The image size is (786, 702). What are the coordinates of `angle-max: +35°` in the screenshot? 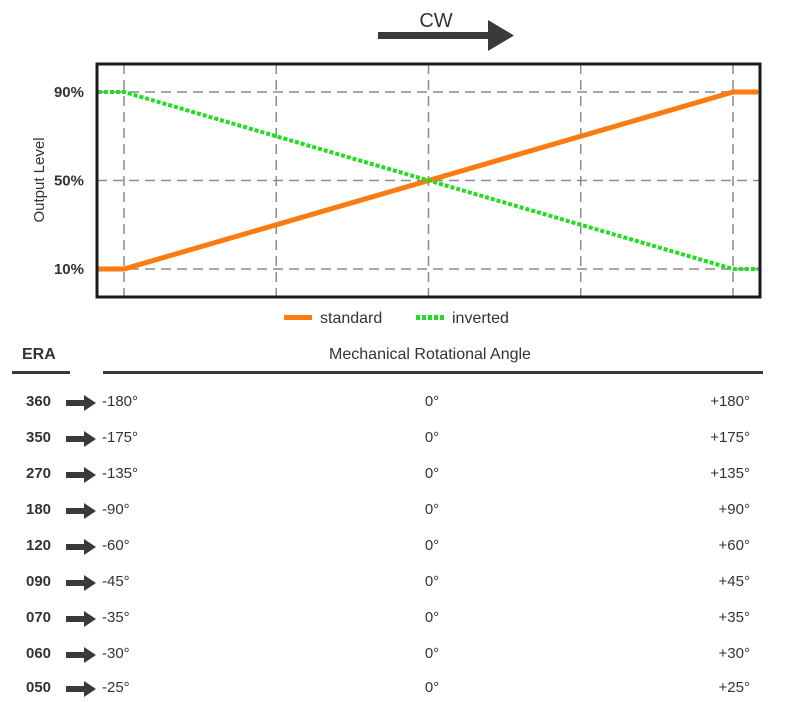 It's located at (734, 617).